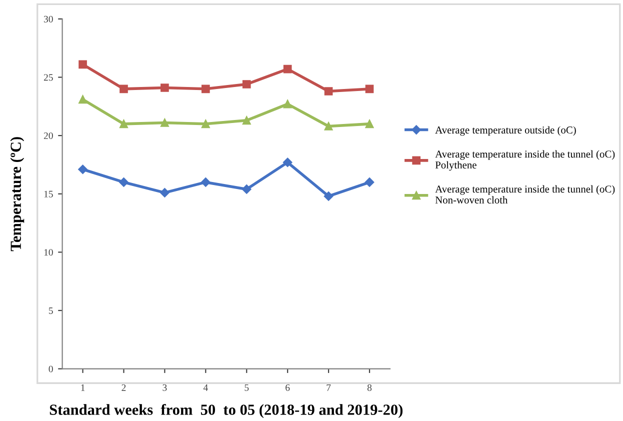  Describe the element at coordinates (48, 19) in the screenshot. I see `y-tick-label: 30` at that location.